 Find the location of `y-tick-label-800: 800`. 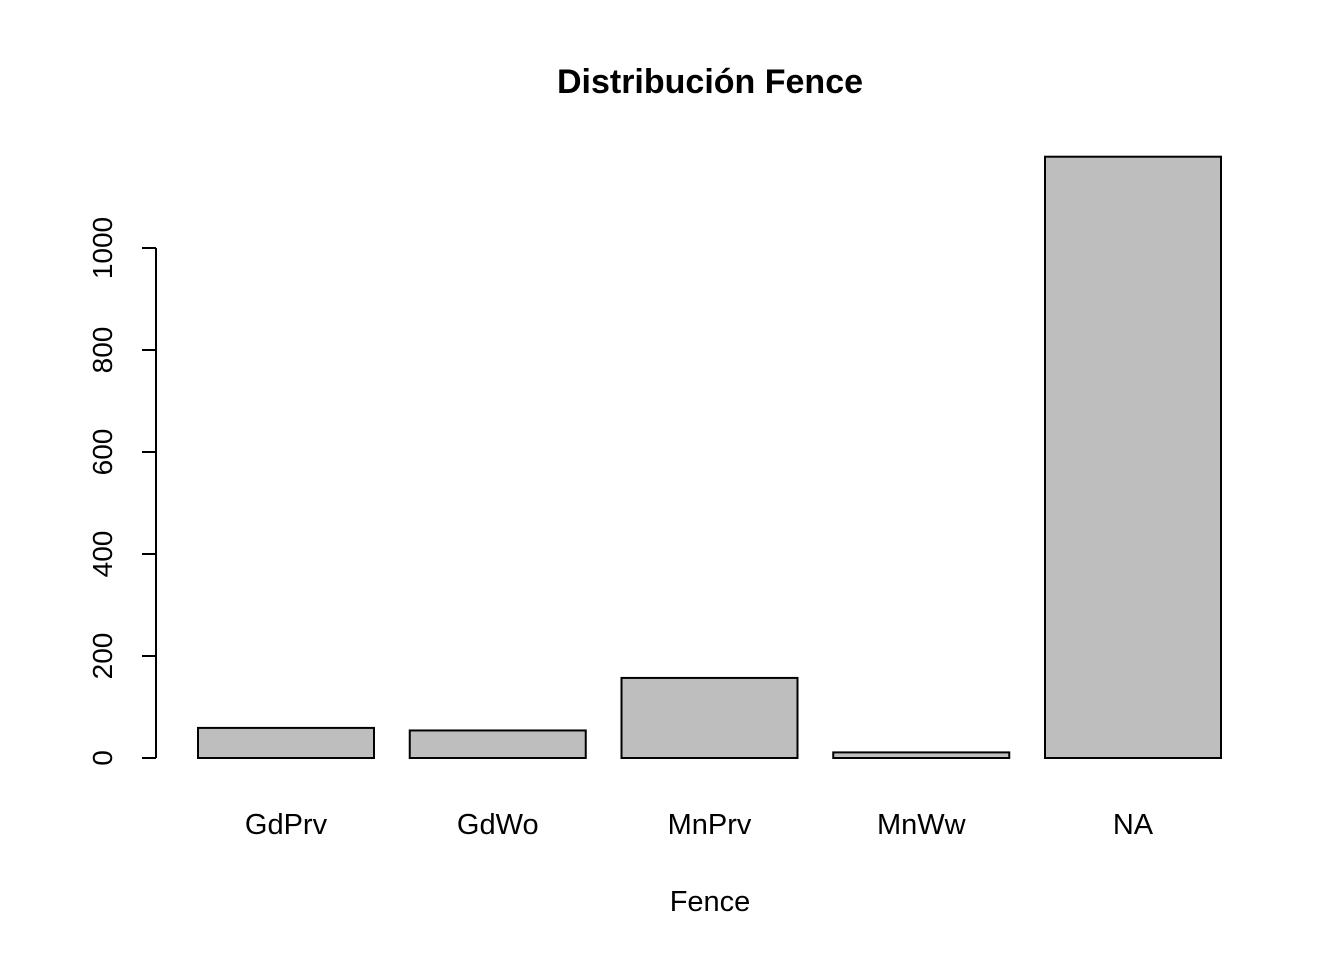

y-tick-label-800: 800 is located at coordinates (102, 350).